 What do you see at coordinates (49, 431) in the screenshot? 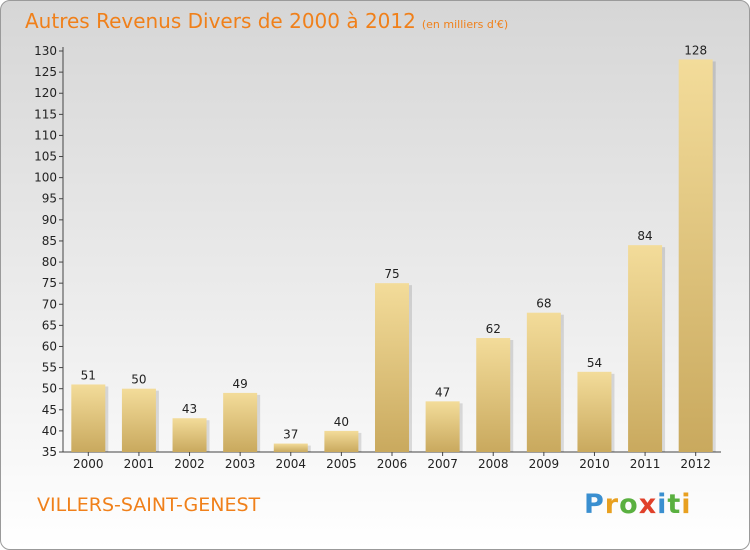
I see `y-tick-label: 40` at bounding box center [49, 431].